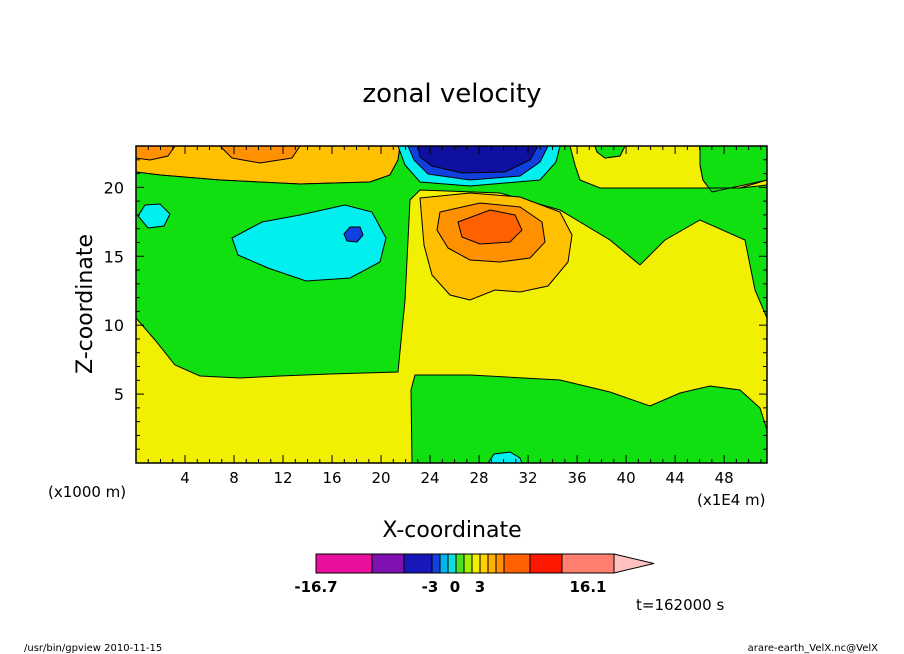 The height and width of the screenshot is (654, 904). I want to click on x-tick-label: 4, so click(185, 478).